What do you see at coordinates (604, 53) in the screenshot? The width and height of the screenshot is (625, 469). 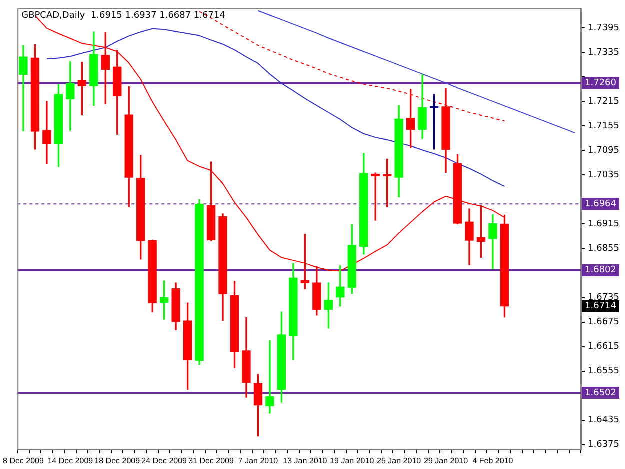 I see `y-tick-label: 1.7335` at bounding box center [604, 53].